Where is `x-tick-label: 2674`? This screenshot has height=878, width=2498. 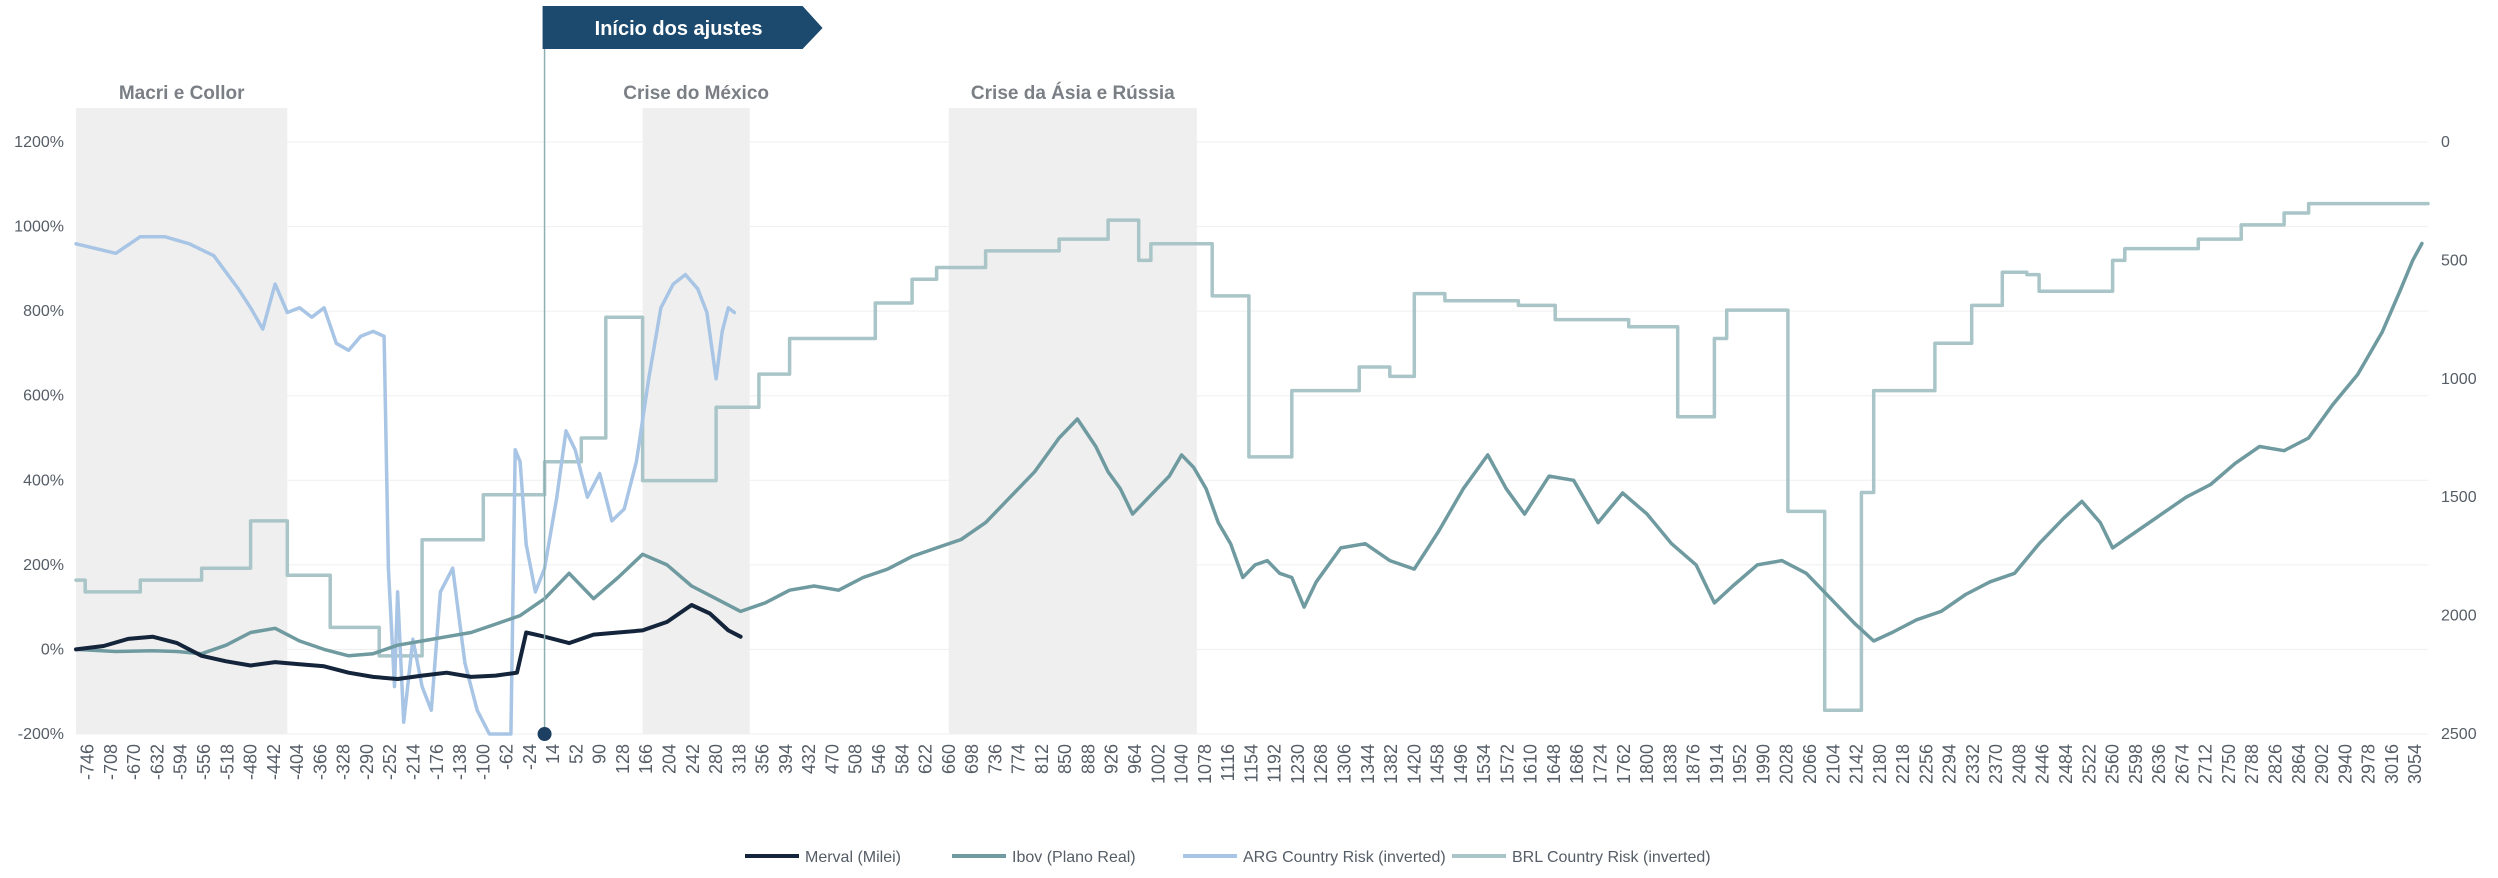
x-tick-label: 2674 is located at coordinates (2182, 764).